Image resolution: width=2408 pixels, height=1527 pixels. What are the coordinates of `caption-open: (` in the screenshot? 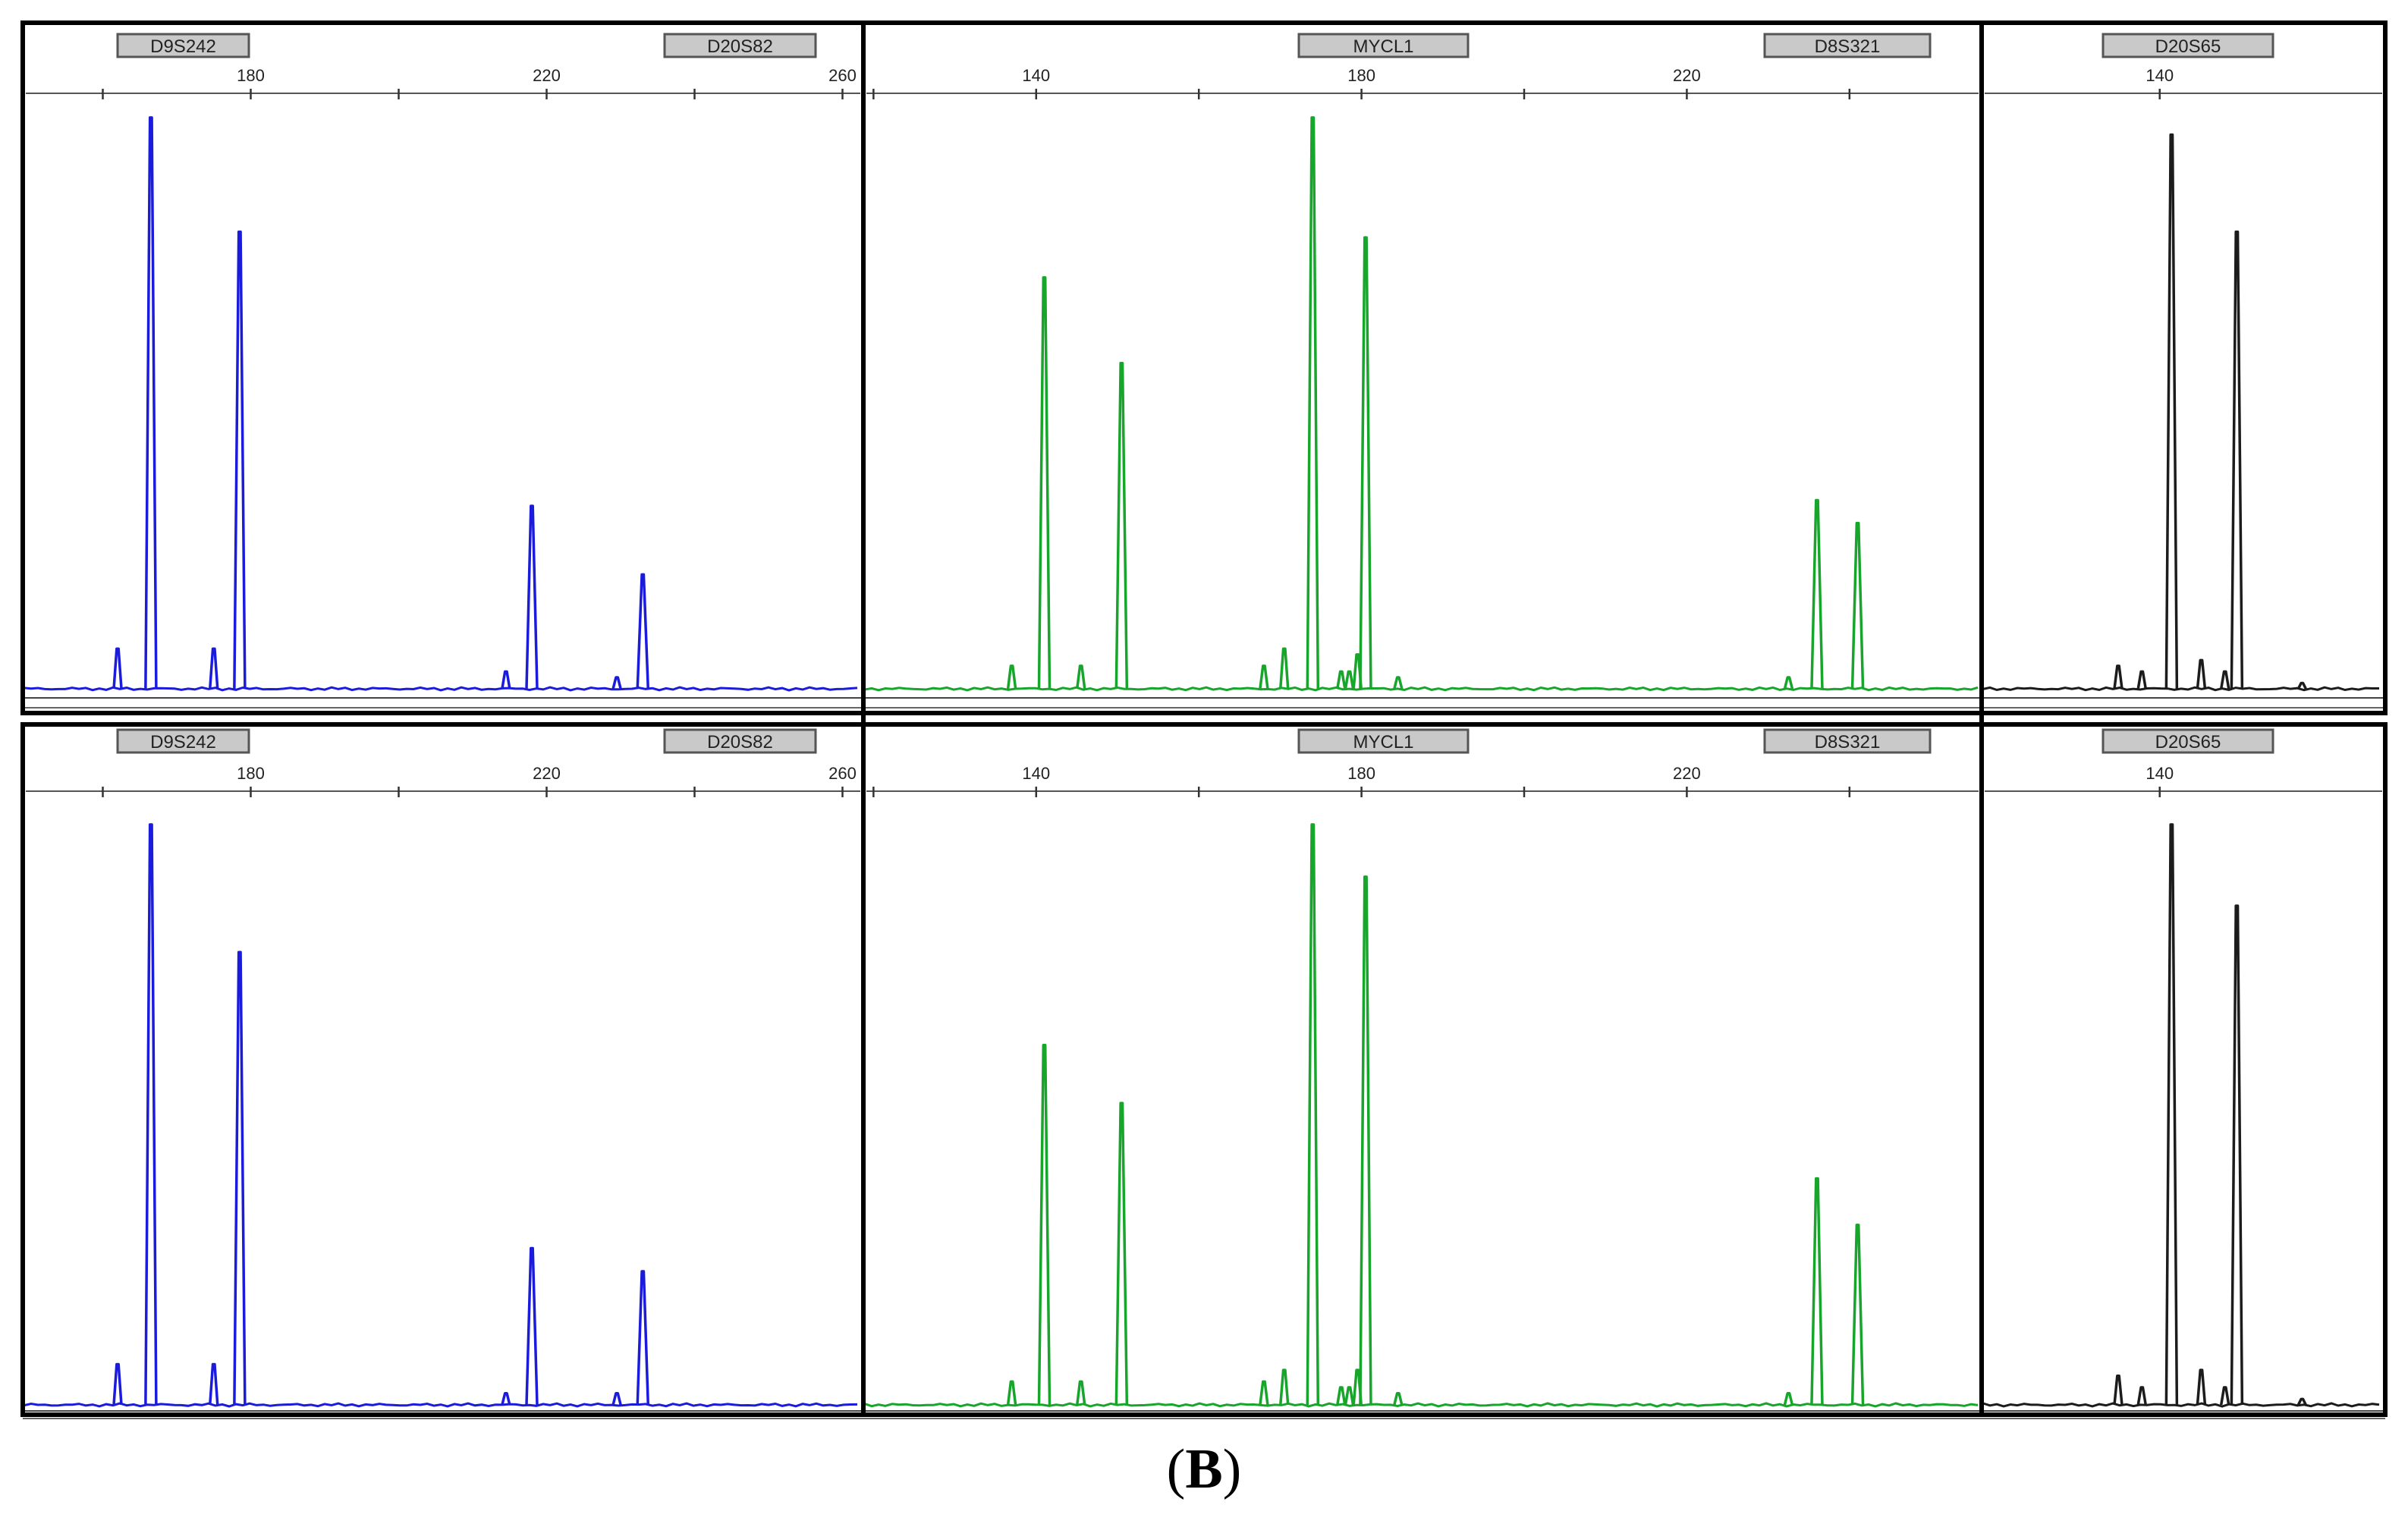 It's located at (1176, 1469).